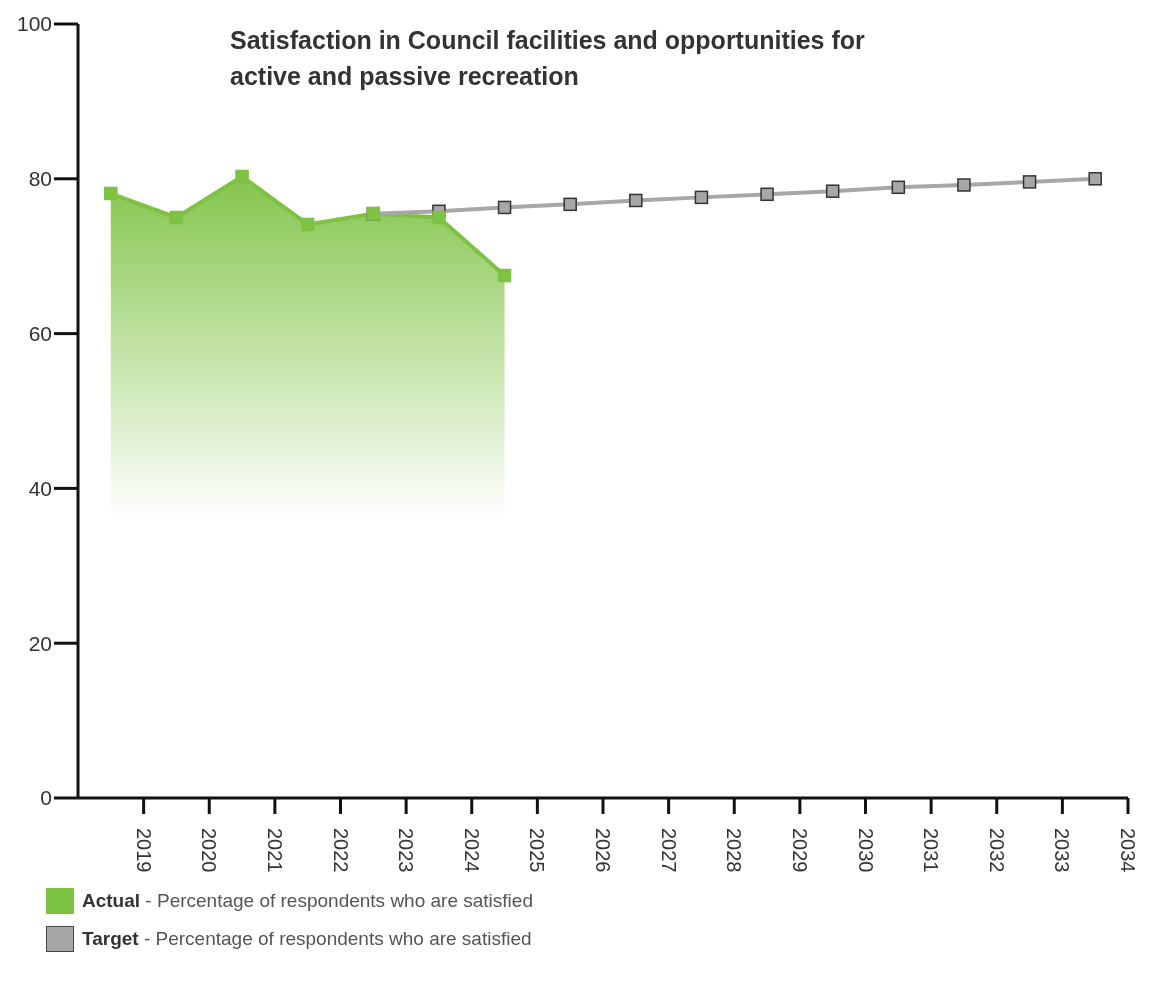  Describe the element at coordinates (406, 850) in the screenshot. I see `x-tick-label: 2023` at that location.